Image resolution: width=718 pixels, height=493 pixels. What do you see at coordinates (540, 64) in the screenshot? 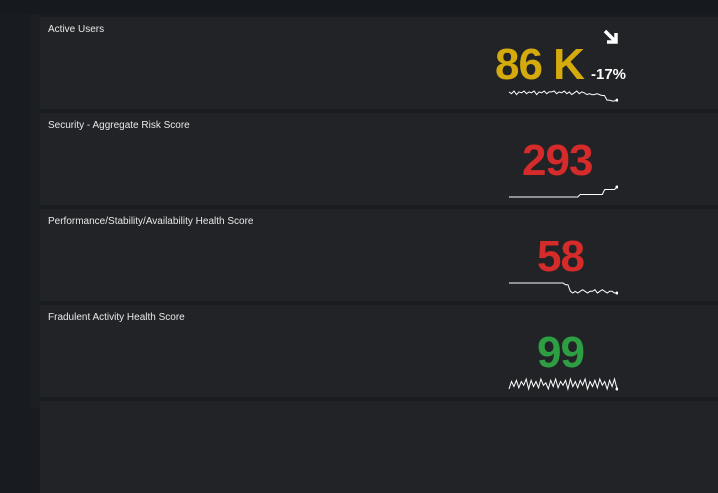
I see `panel-value: 86 K` at bounding box center [540, 64].